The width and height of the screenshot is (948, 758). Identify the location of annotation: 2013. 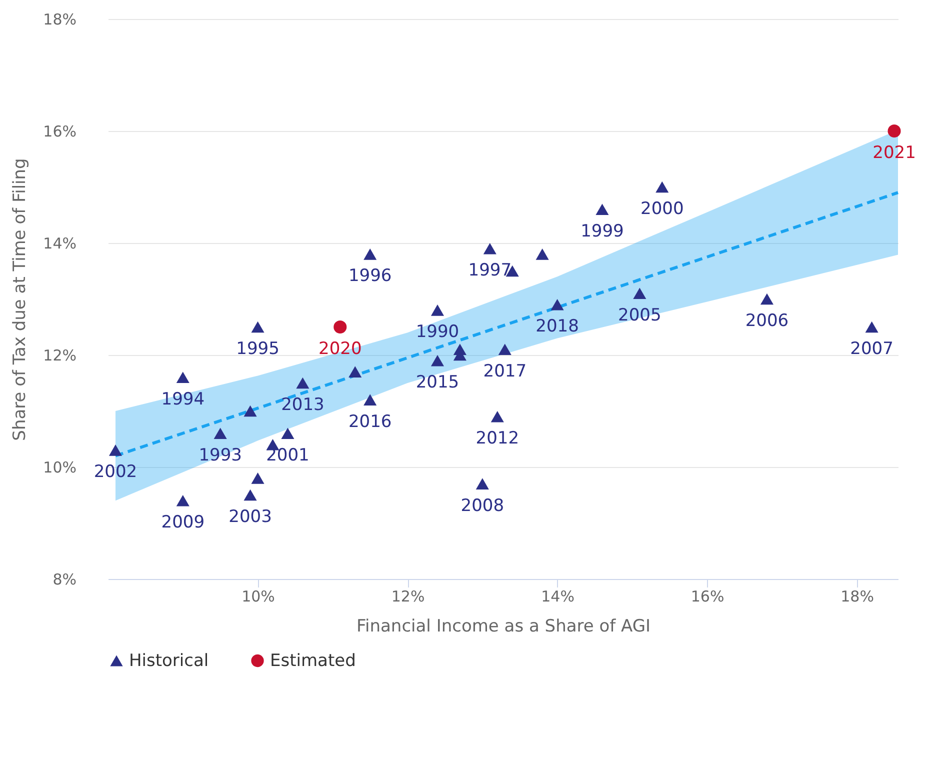
(302, 405).